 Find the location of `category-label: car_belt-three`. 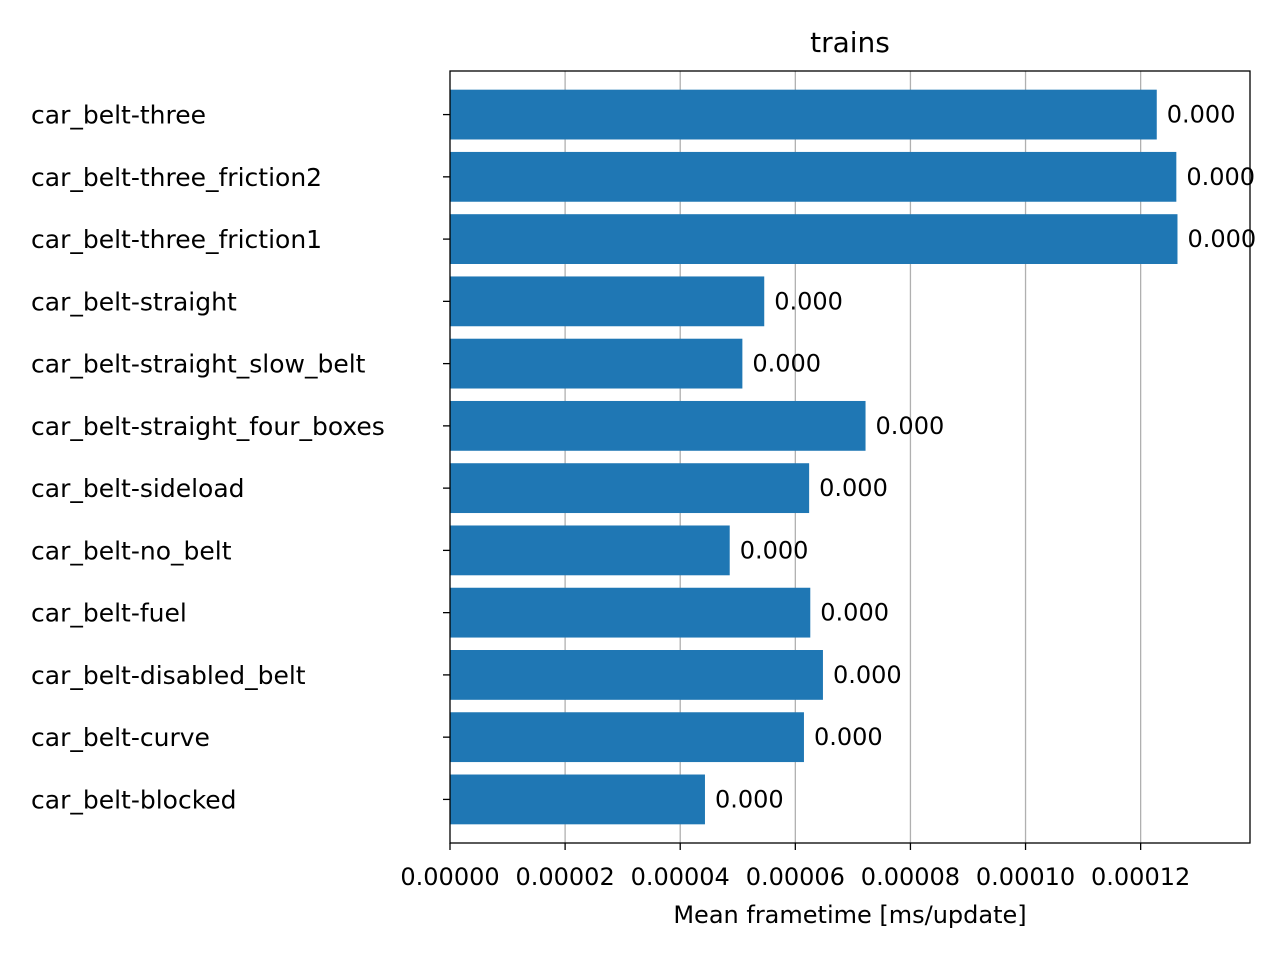

category-label: car_belt-three is located at coordinates (118, 115).